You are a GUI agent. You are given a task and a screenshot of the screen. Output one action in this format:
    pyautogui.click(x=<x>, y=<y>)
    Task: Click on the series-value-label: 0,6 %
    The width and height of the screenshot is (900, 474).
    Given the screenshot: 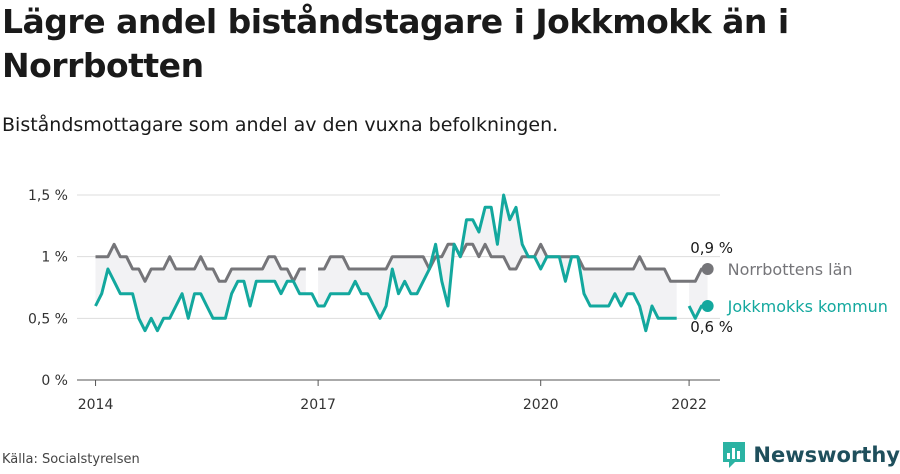 What is the action you would take?
    pyautogui.click(x=711, y=327)
    